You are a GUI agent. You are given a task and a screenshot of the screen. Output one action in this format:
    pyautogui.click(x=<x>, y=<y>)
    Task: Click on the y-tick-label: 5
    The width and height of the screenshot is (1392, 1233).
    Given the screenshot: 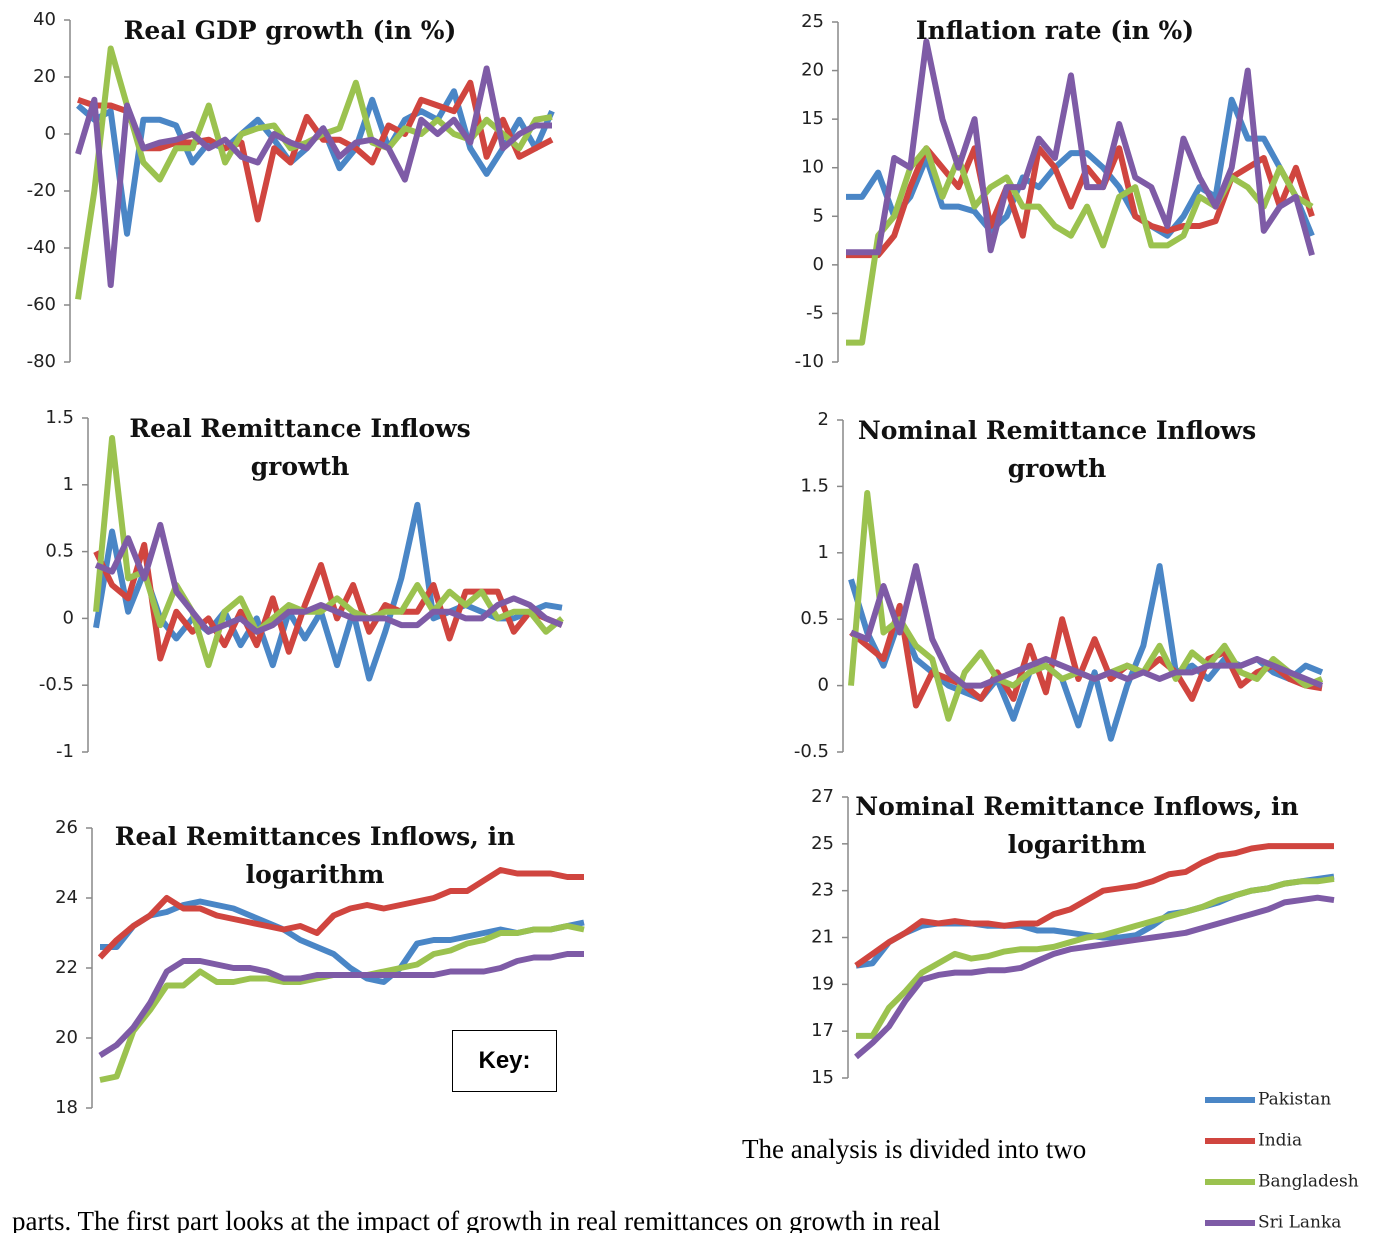 What is the action you would take?
    pyautogui.click(x=818, y=215)
    